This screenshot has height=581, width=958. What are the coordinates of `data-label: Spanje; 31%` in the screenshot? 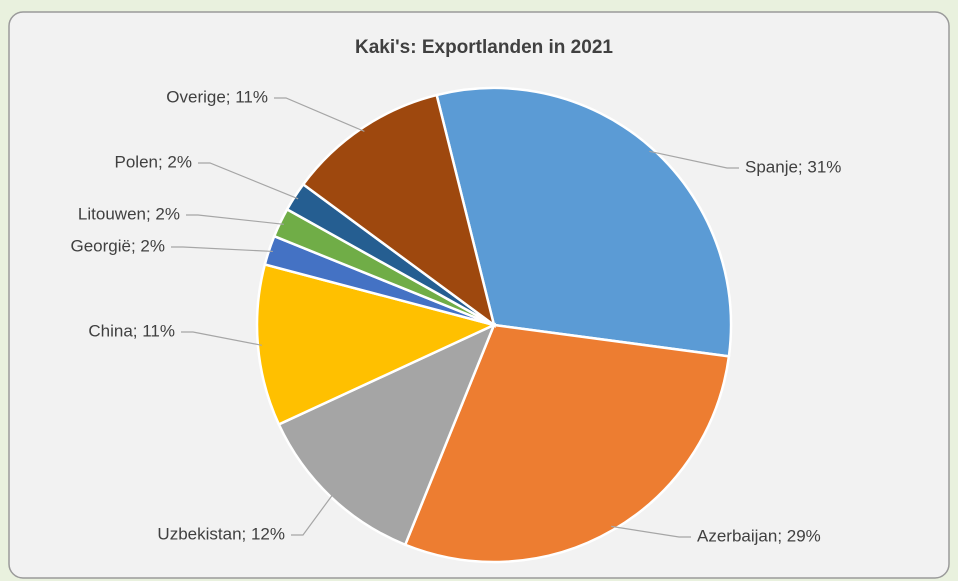 It's located at (793, 166).